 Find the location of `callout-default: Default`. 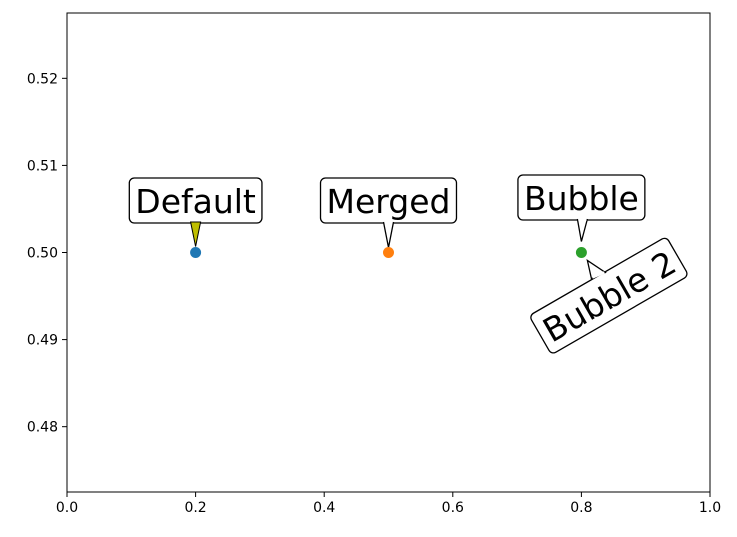

callout-default: Default is located at coordinates (195, 212).